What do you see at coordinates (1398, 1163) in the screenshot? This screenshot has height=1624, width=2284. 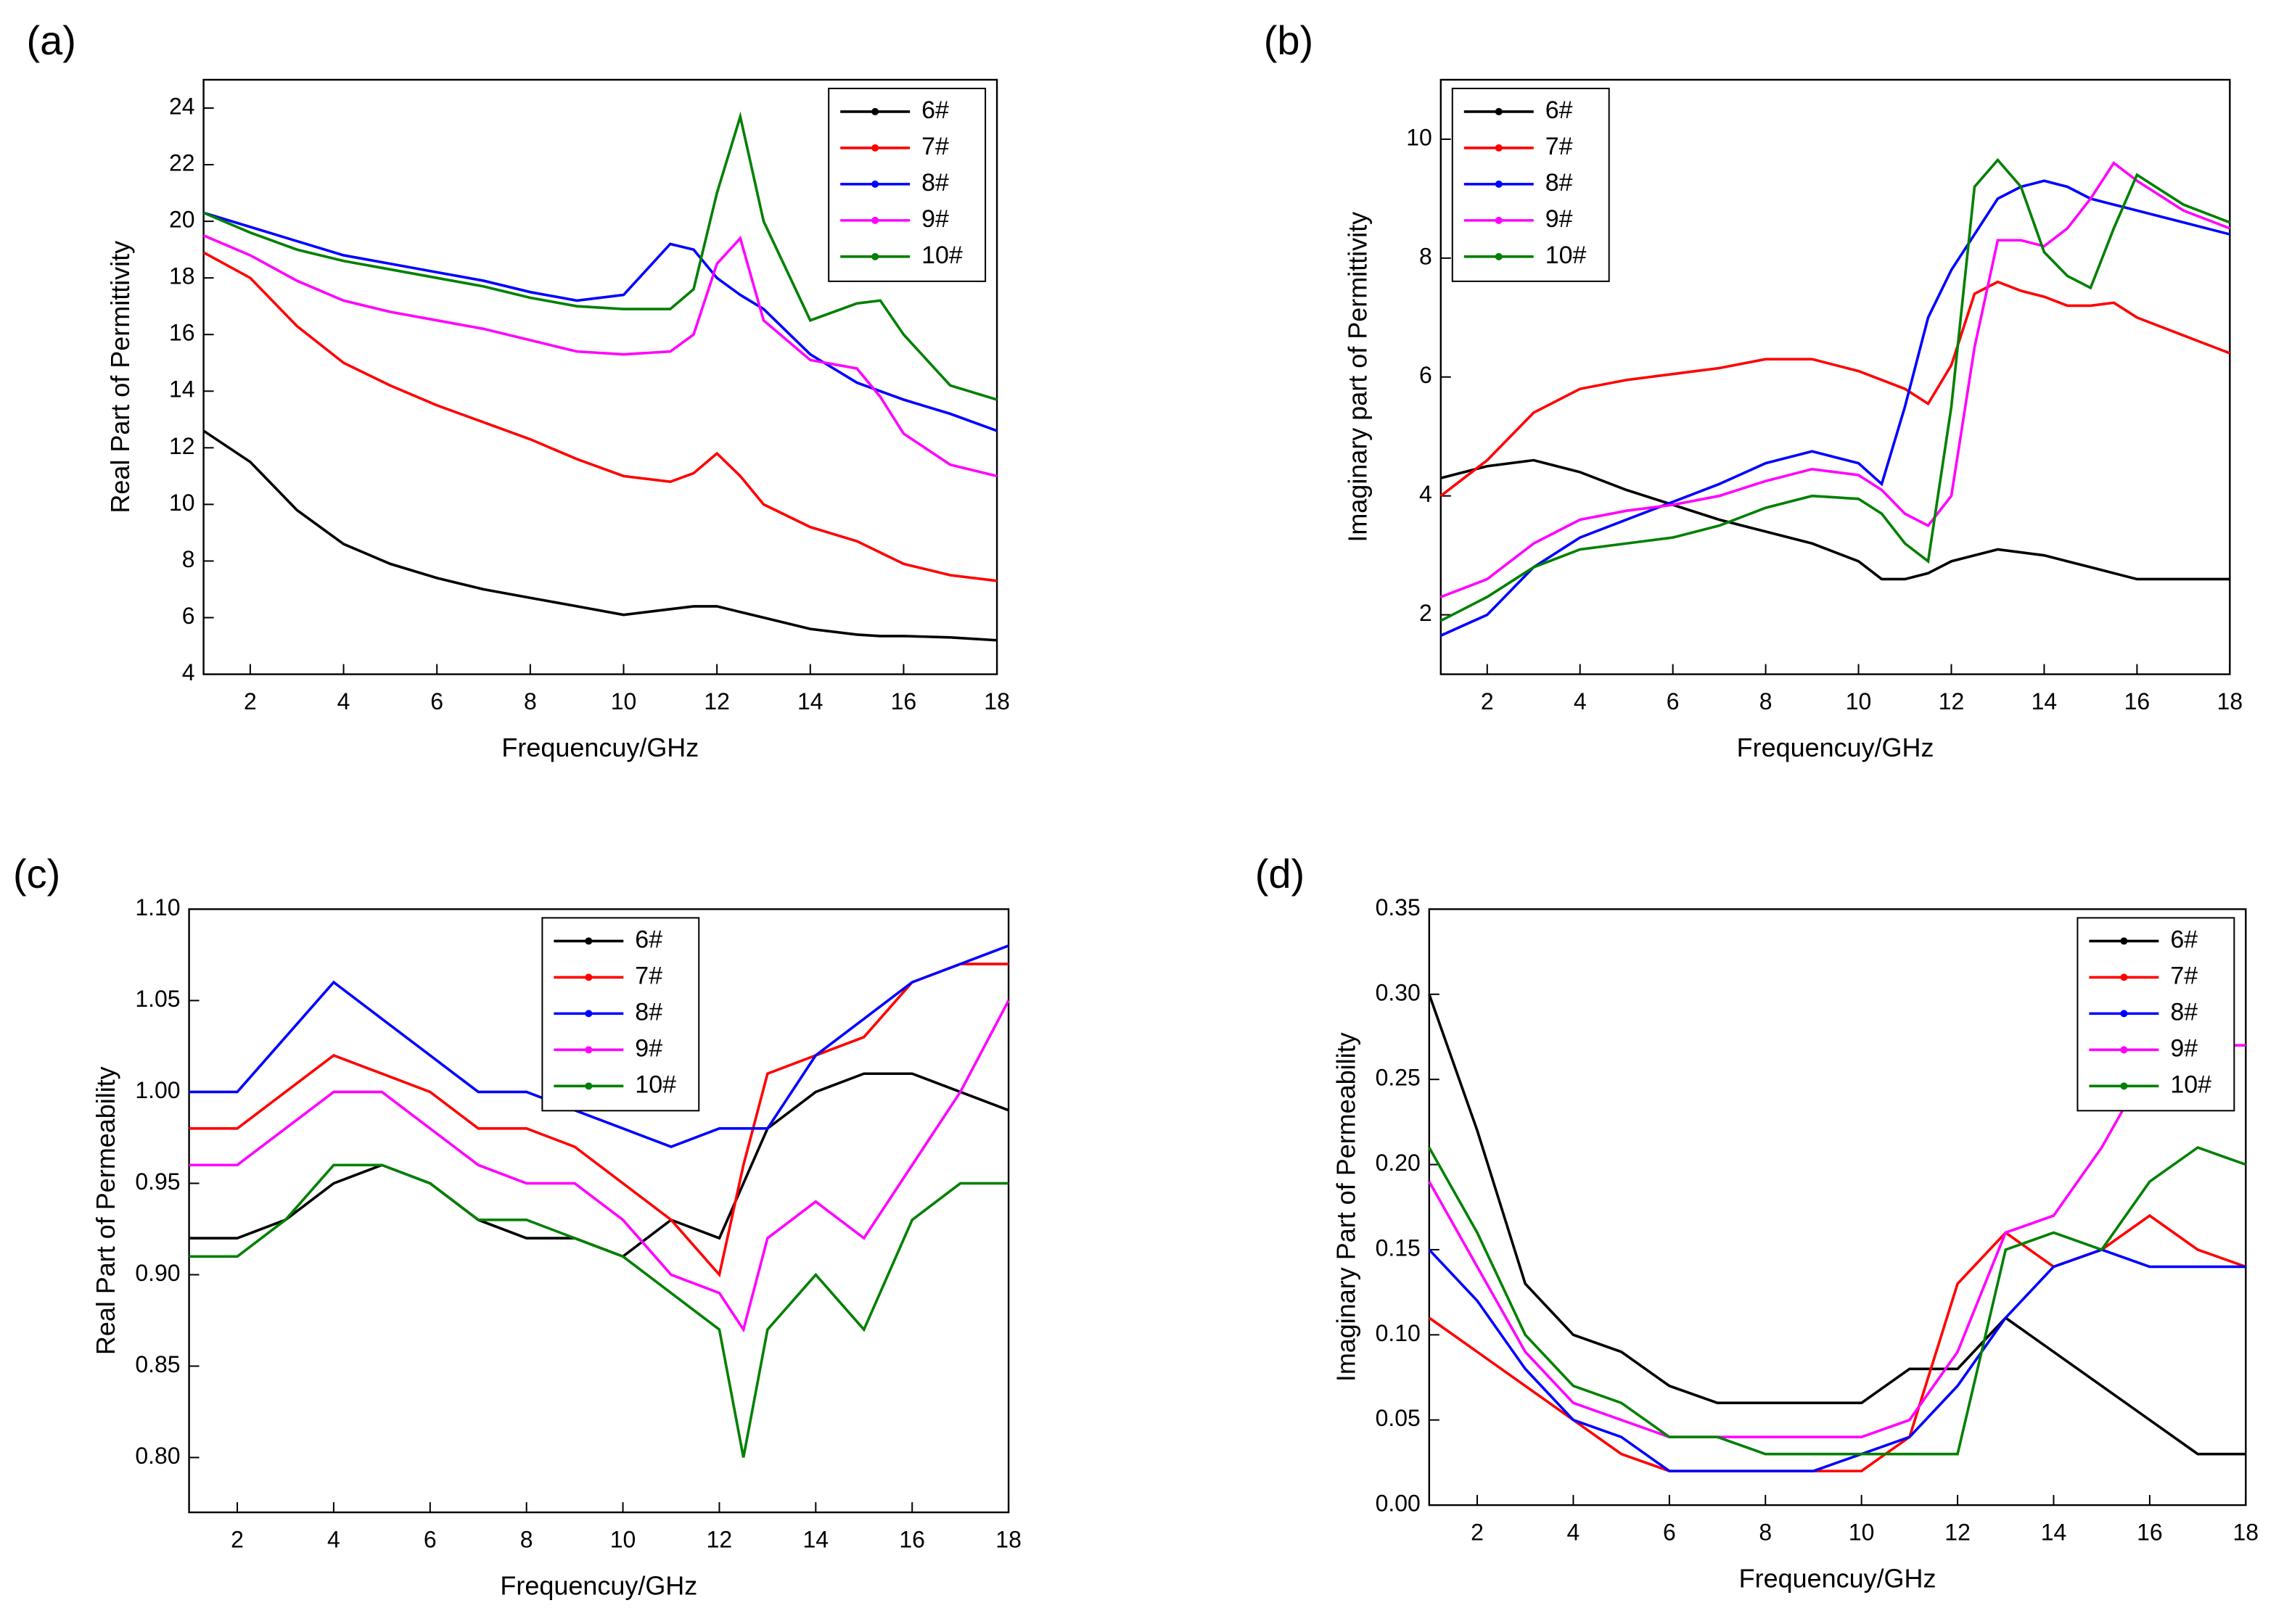 I see `y-tick-label: 0.20` at bounding box center [1398, 1163].